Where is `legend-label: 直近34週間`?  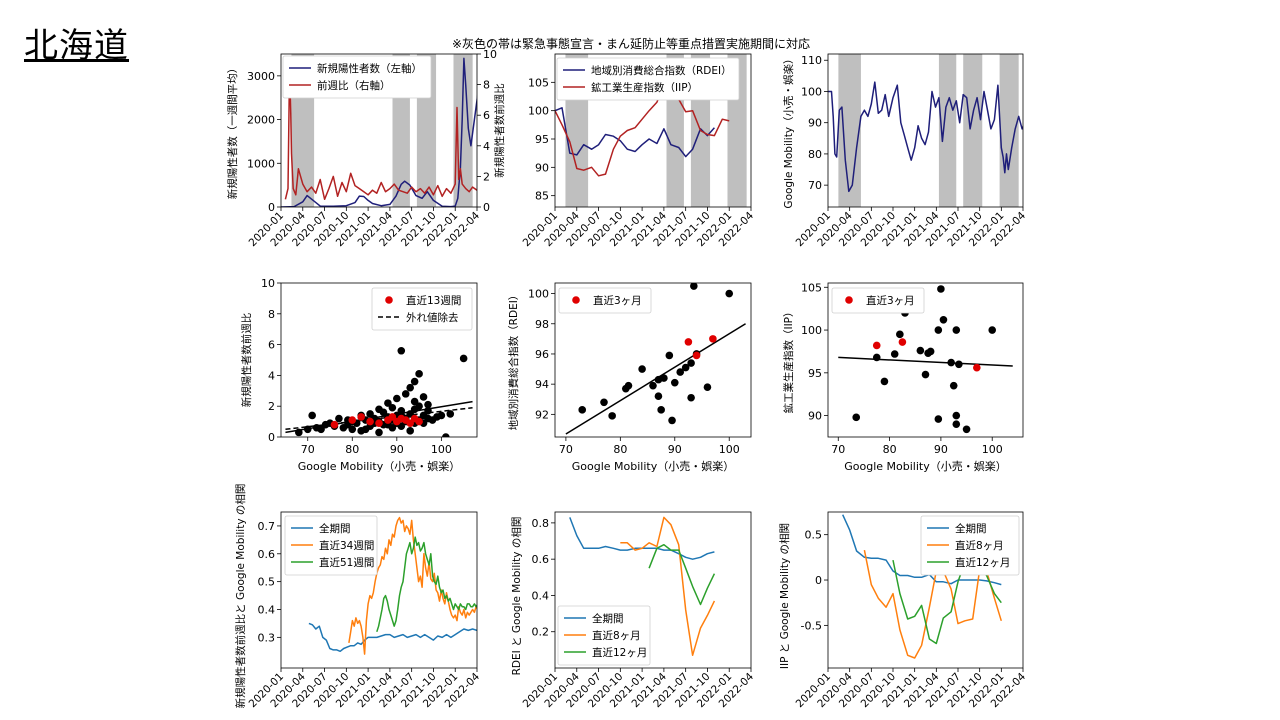
legend-label: 直近34週間 is located at coordinates (346, 545).